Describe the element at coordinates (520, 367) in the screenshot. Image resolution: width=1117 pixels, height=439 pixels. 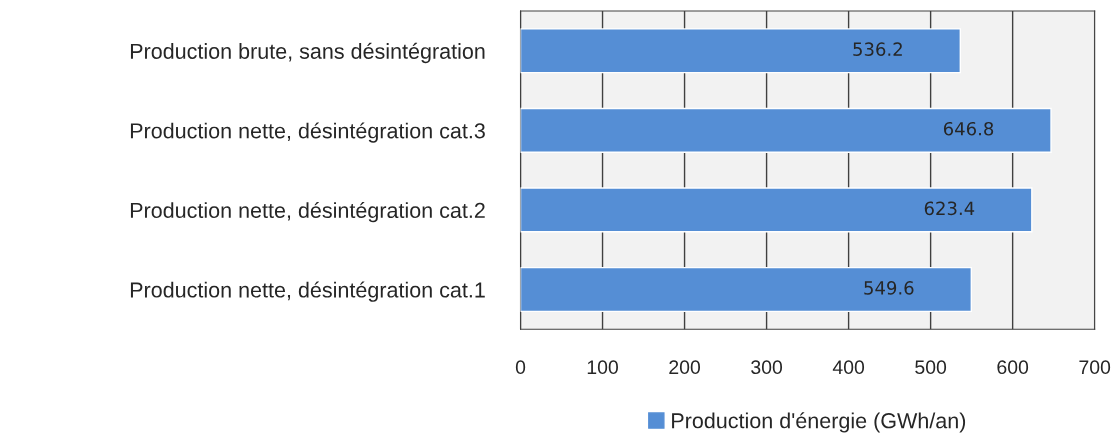
I see `x-tick-label: 0` at that location.